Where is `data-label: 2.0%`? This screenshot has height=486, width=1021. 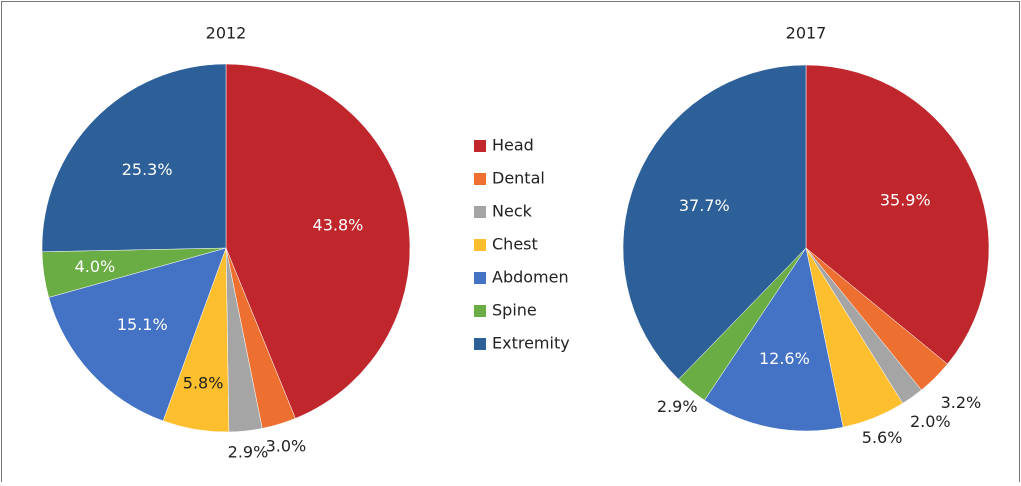 data-label: 2.0% is located at coordinates (930, 421).